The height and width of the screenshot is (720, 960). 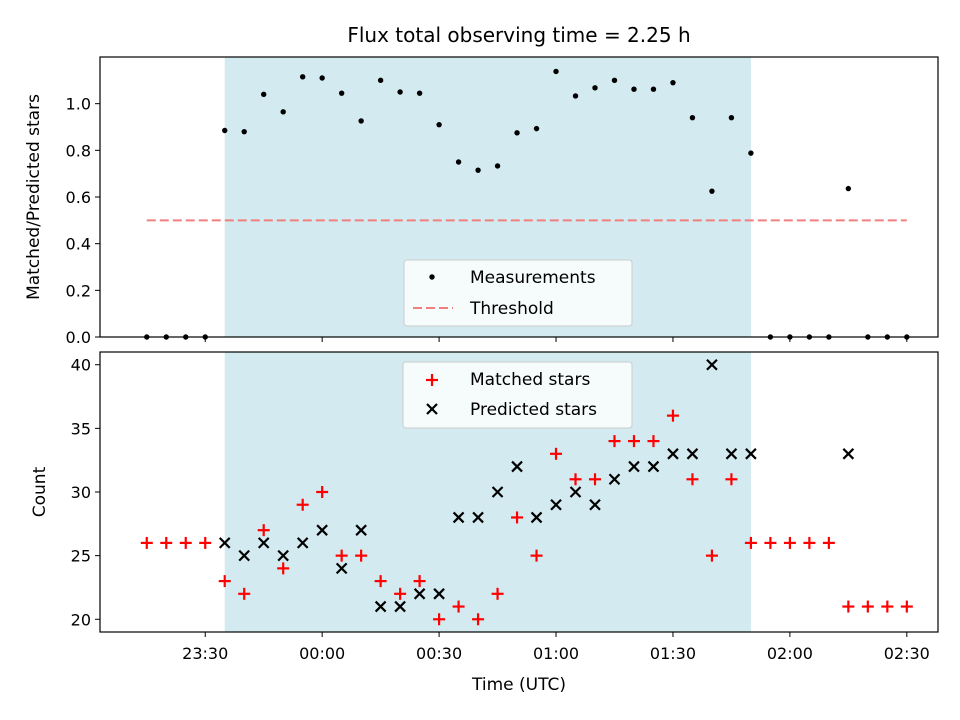 What do you see at coordinates (81, 365) in the screenshot?
I see `y-tick-label: 40` at bounding box center [81, 365].